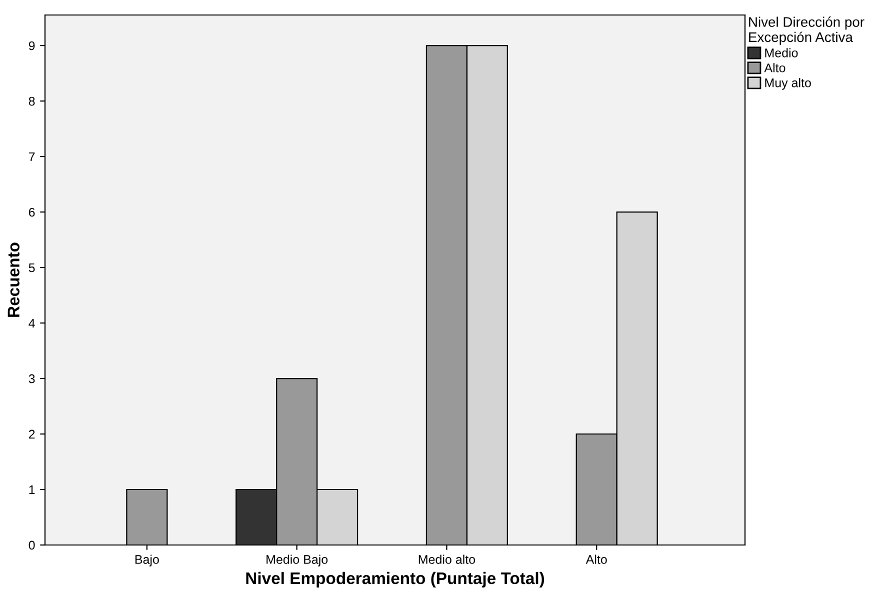 This screenshot has width=872, height=604. I want to click on y-tick-label: 9, so click(31, 45).